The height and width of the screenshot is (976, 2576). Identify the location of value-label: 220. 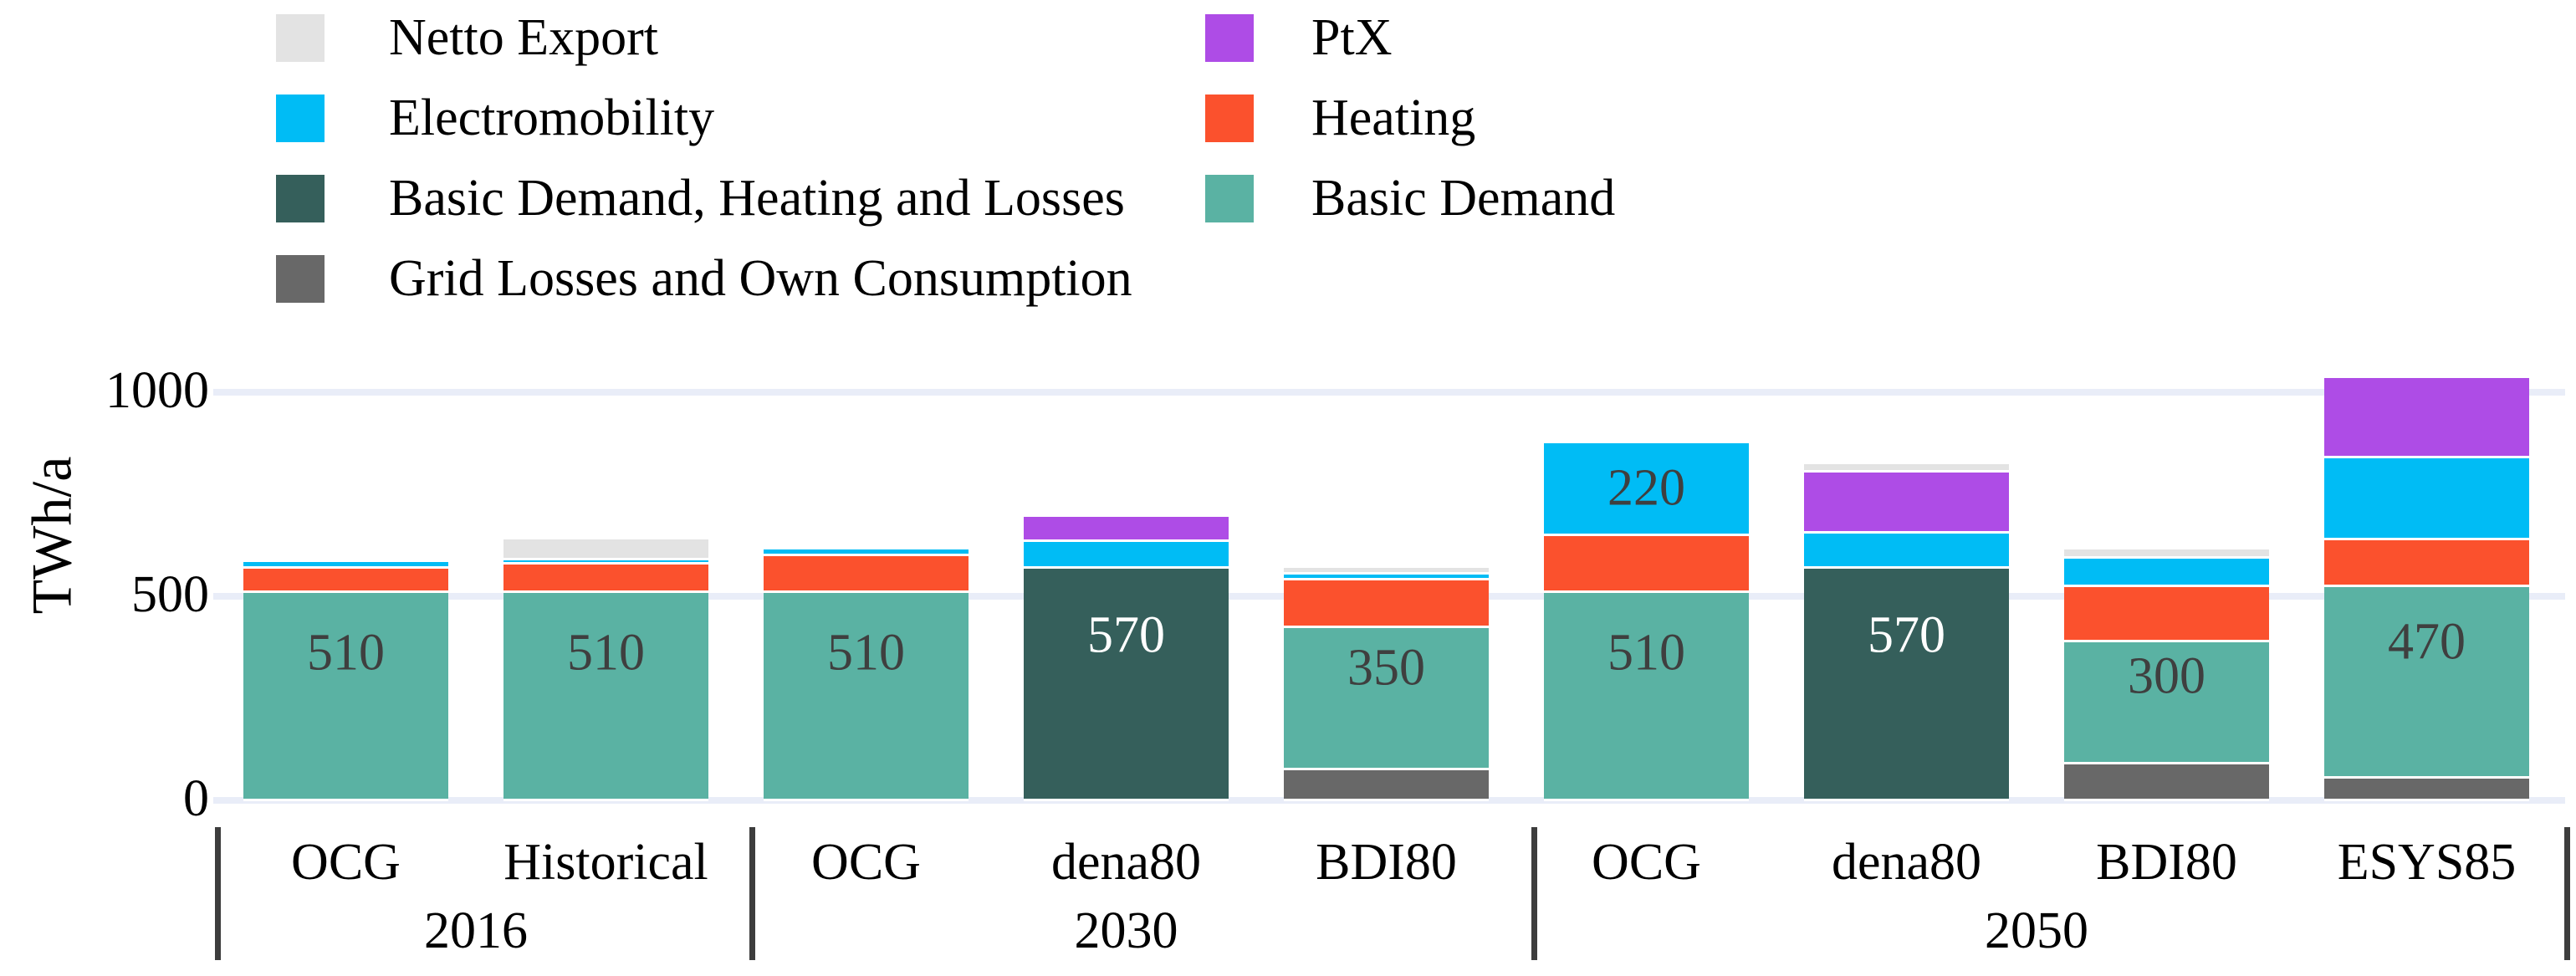
(1646, 488).